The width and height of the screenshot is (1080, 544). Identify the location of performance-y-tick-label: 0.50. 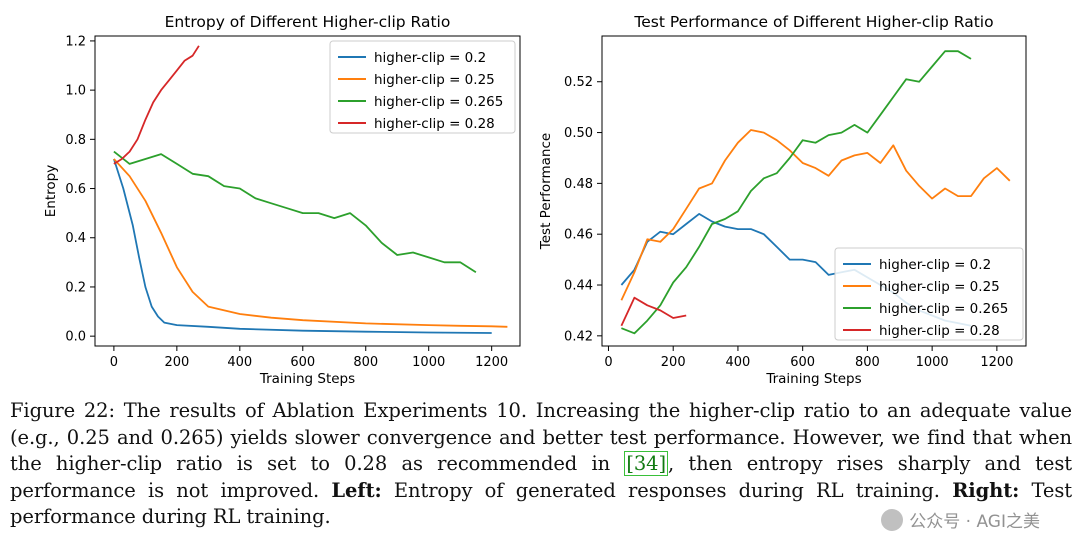
(578, 133).